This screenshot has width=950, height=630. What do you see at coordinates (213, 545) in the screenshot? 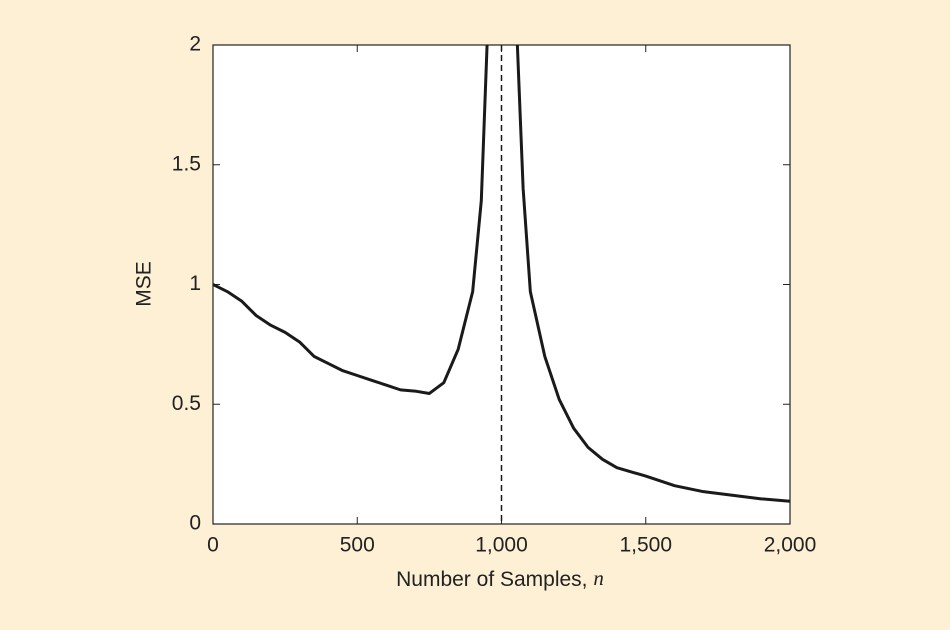
I see `x-tick-label: 0` at bounding box center [213, 545].